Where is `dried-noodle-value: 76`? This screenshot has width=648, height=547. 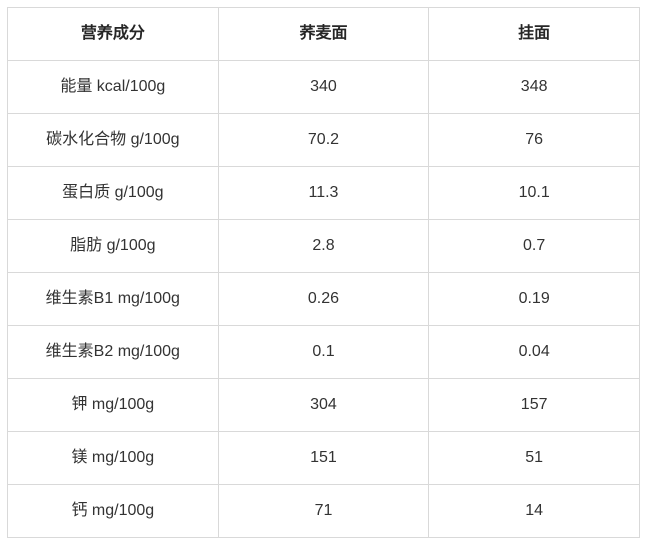
dried-noodle-value: 76 is located at coordinates (534, 140).